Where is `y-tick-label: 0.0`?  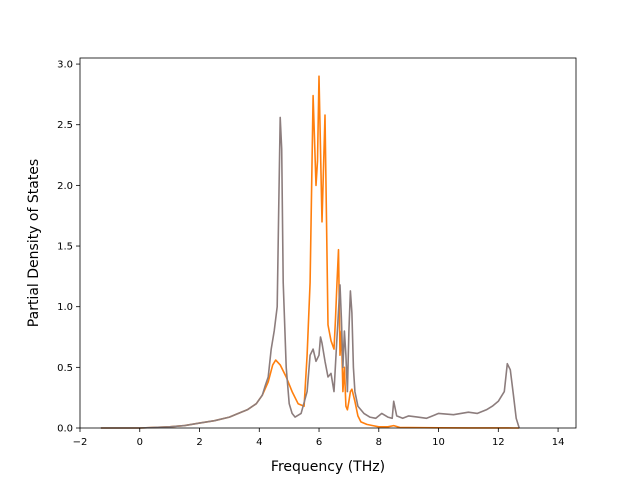
y-tick-label: 0.0 is located at coordinates (65, 429).